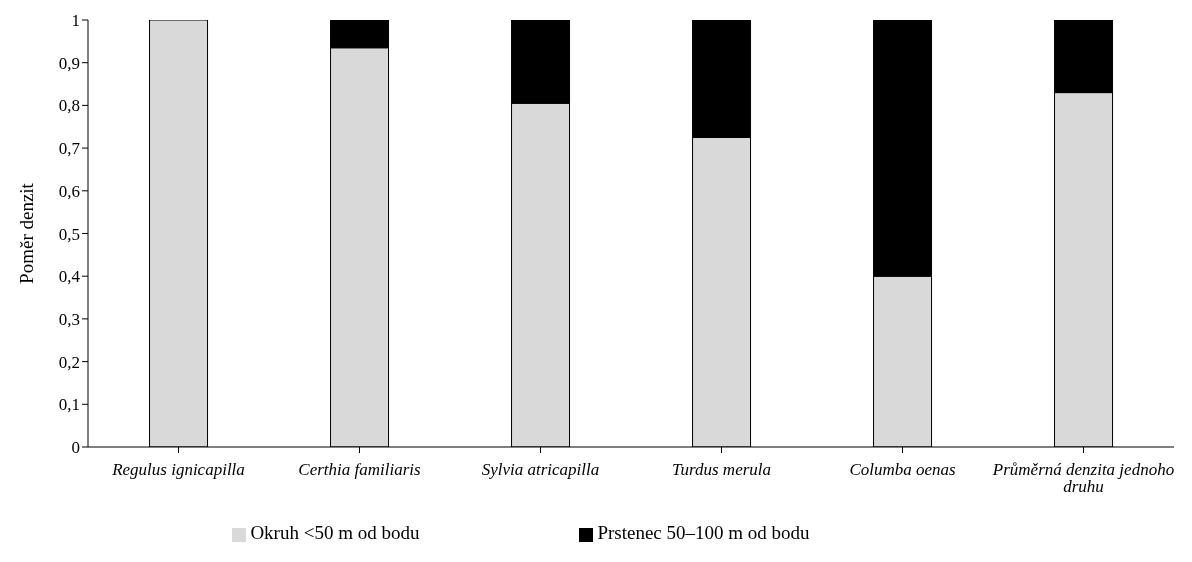 This screenshot has width=1192, height=562. What do you see at coordinates (69, 277) in the screenshot?
I see `y-tick-label: 0,4` at bounding box center [69, 277].